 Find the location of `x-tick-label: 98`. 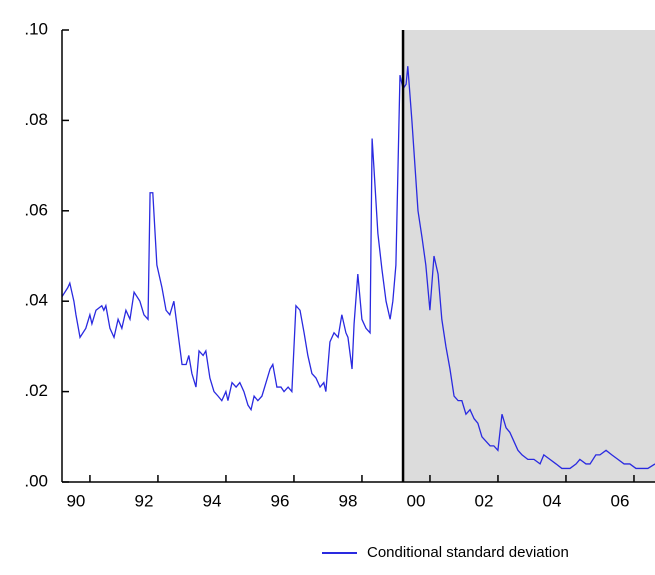

x-tick-label: 98 is located at coordinates (347, 500).